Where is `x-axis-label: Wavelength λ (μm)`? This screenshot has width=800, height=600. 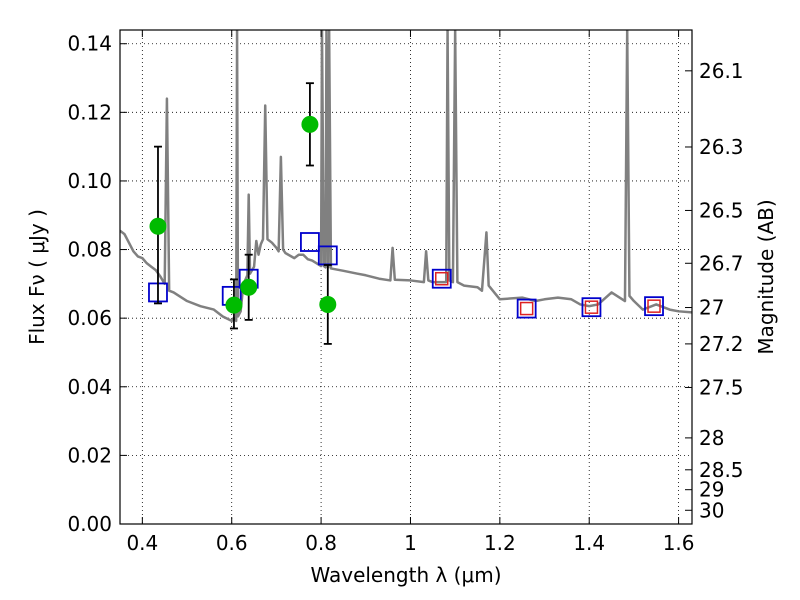 x-axis-label: Wavelength λ (μm) is located at coordinates (405, 575).